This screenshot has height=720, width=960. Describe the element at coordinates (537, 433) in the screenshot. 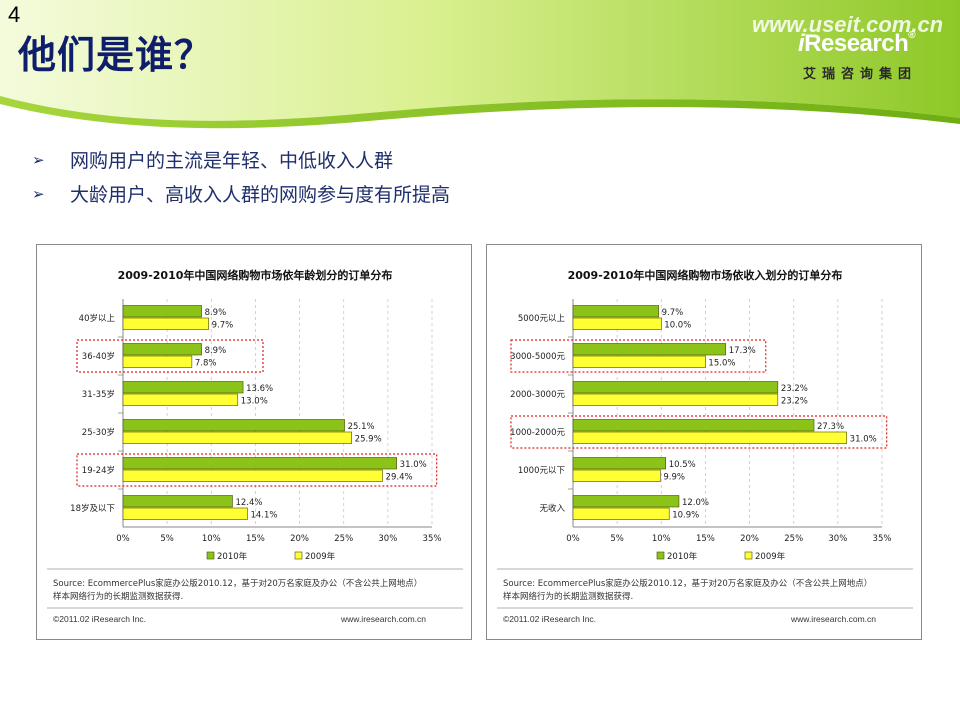

I see `y-tick-label: 1000-2000元` at that location.